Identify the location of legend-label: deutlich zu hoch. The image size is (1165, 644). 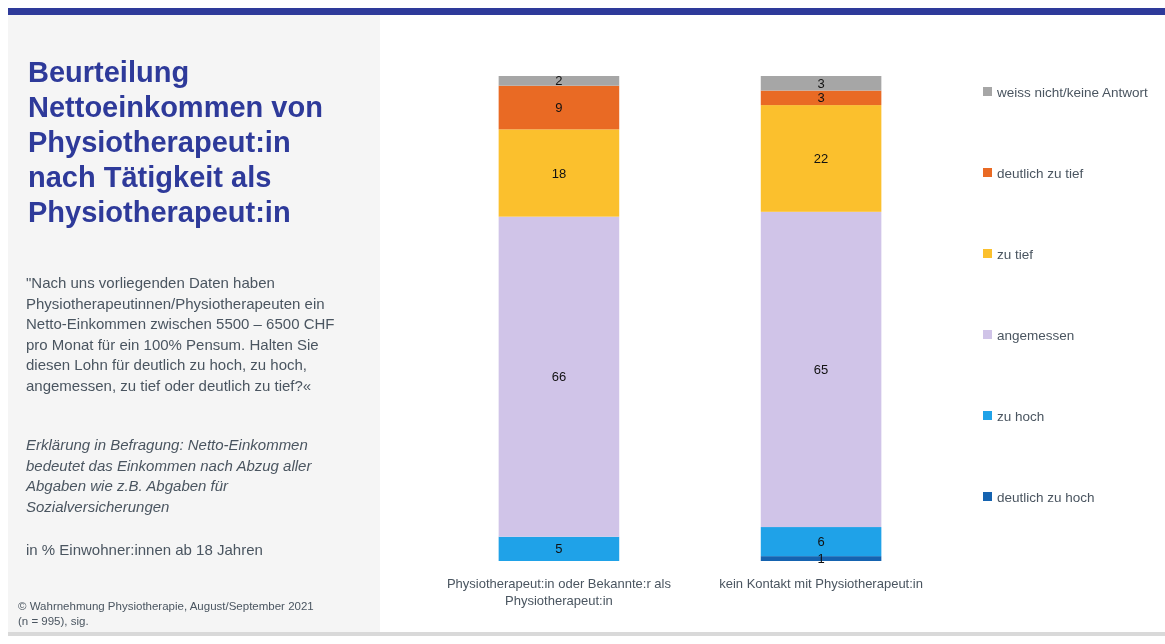
(1046, 497).